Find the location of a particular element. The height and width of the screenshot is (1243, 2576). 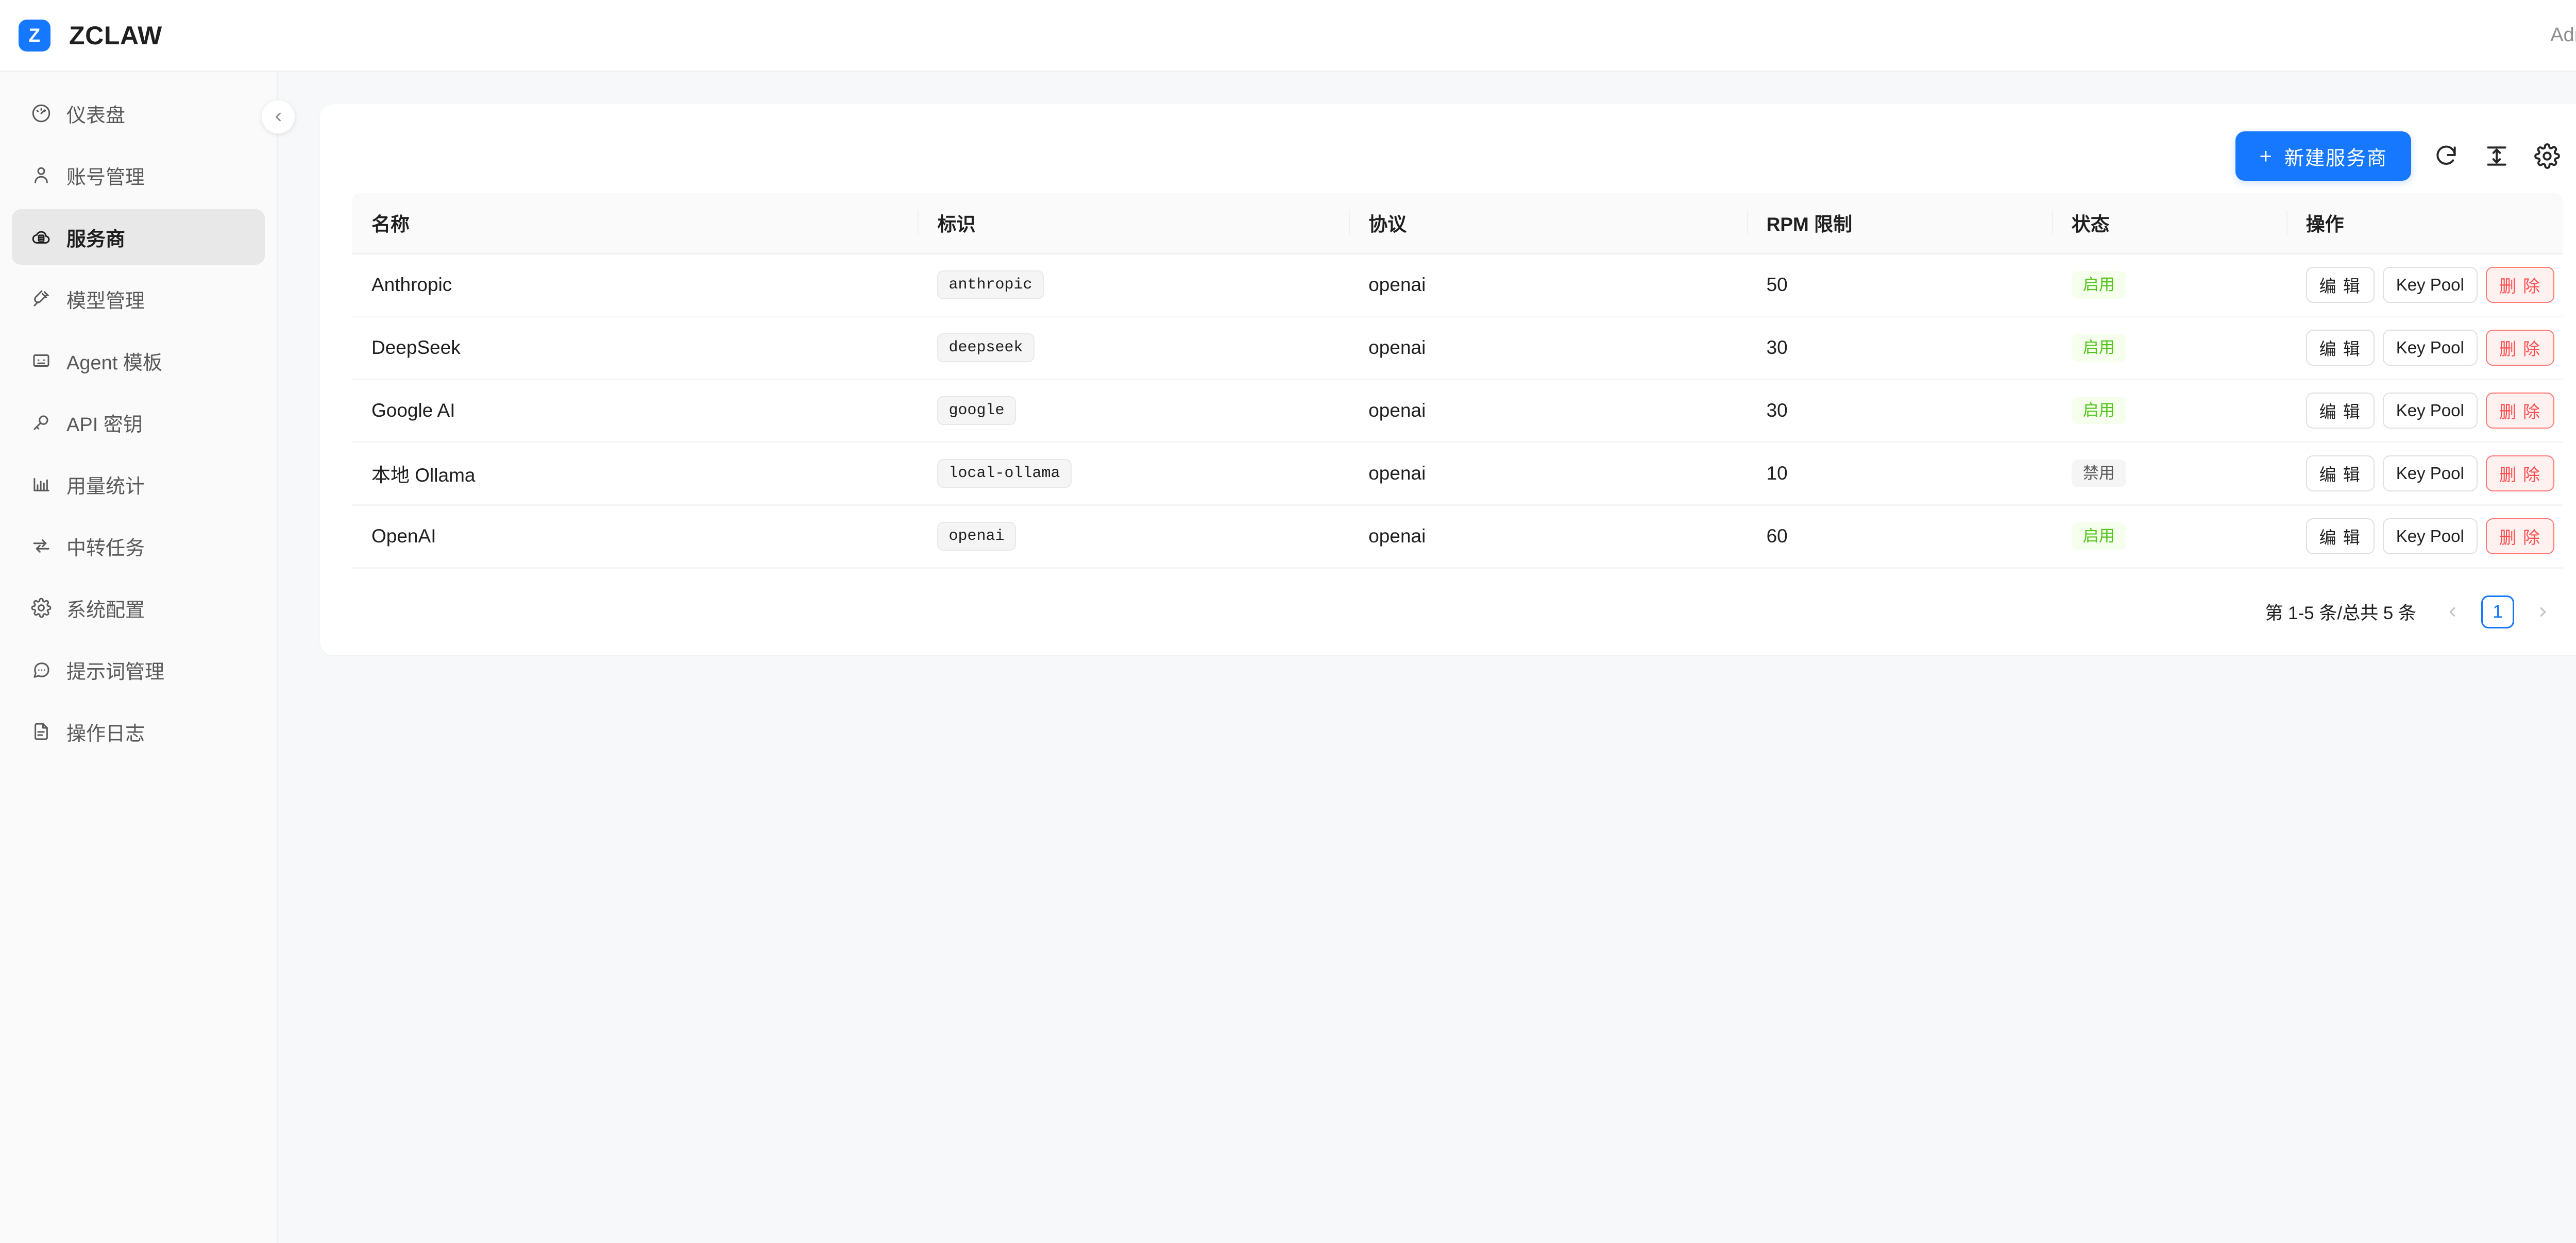

pagination: 第 1-5 条/总共 5 条 1 is located at coordinates (1457, 611).